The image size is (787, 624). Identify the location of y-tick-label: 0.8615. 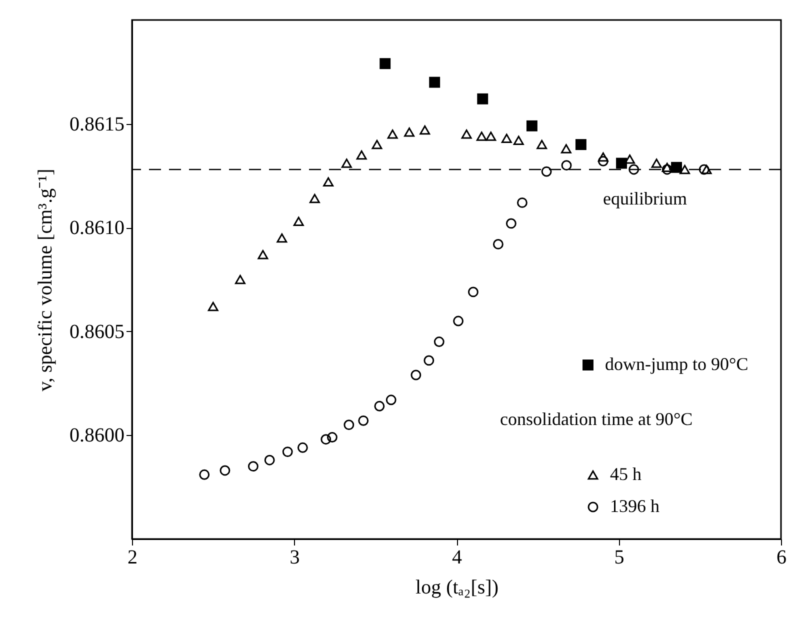
(97, 124).